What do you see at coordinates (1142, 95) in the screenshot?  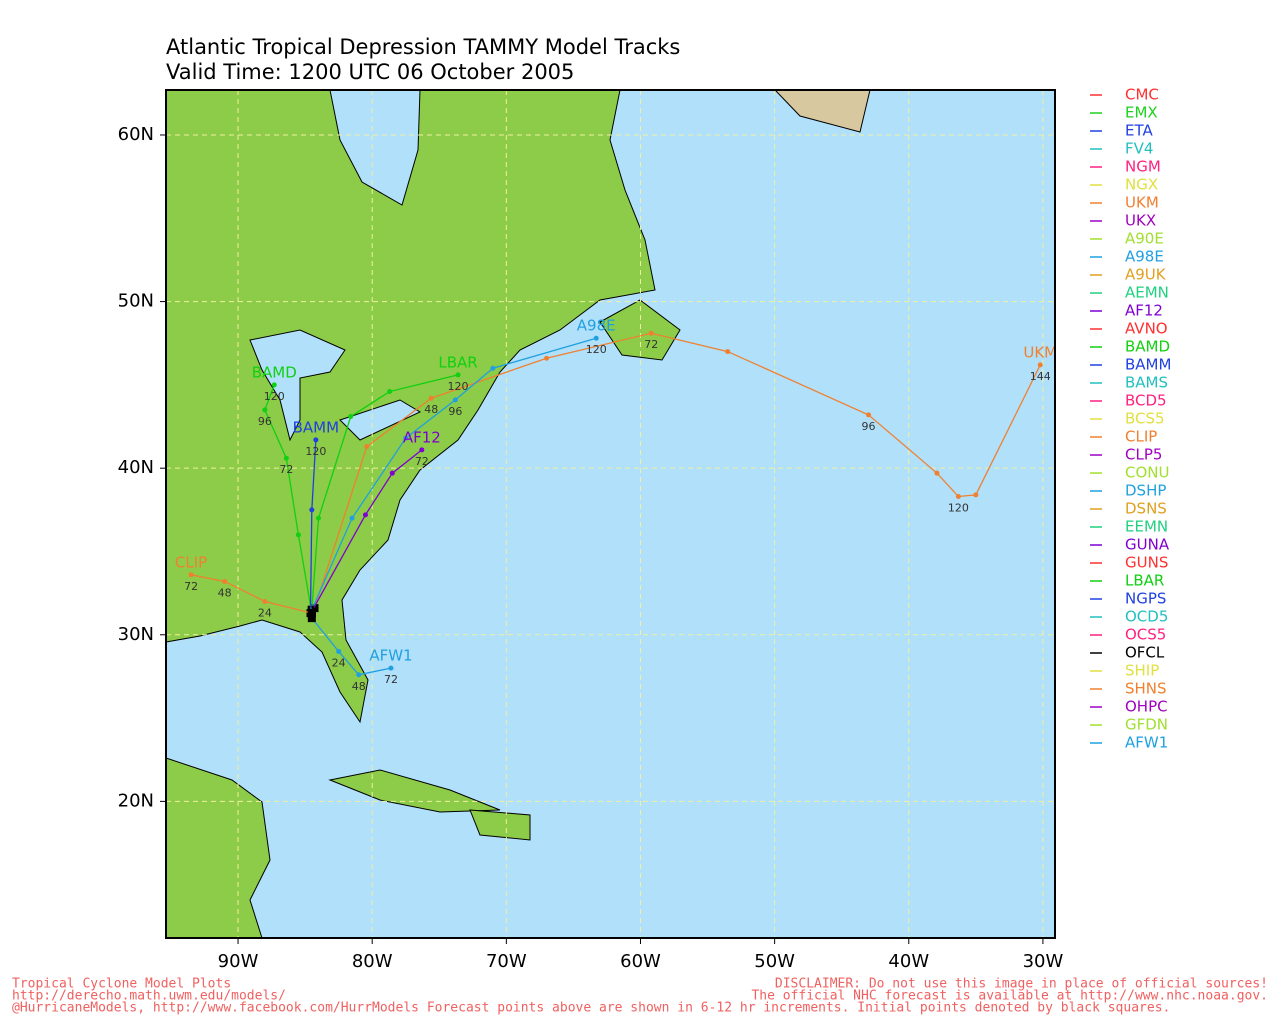 I see `legend-label: CMC` at bounding box center [1142, 95].